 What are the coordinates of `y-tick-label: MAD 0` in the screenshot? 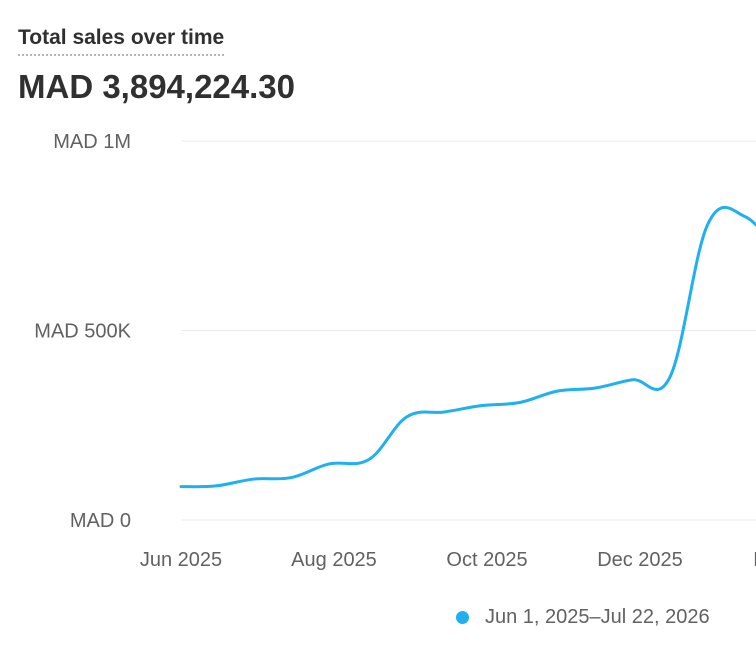 It's located at (100, 521).